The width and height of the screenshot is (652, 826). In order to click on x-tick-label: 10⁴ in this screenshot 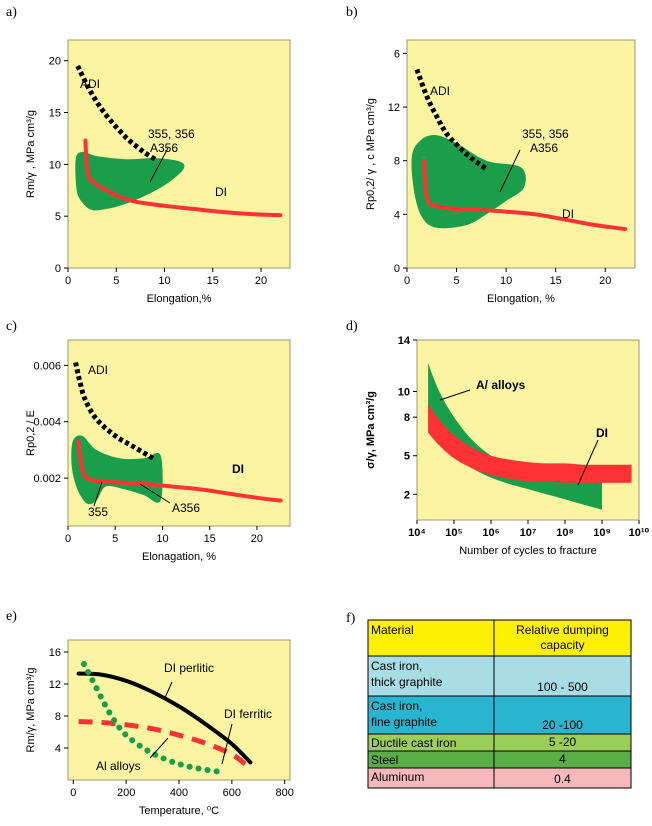, I will do `click(417, 533)`.